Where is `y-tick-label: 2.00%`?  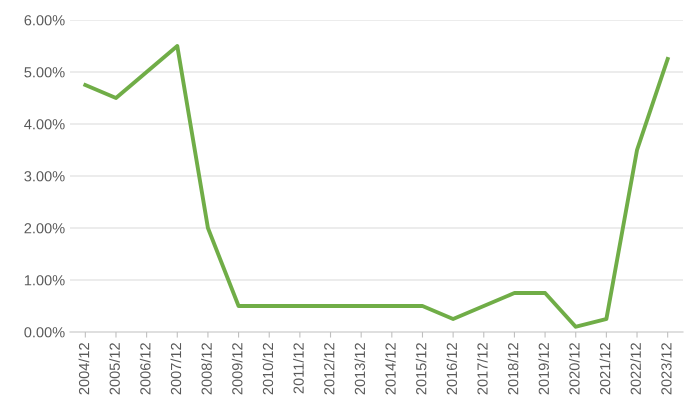
y-tick-label: 2.00% is located at coordinates (44, 228).